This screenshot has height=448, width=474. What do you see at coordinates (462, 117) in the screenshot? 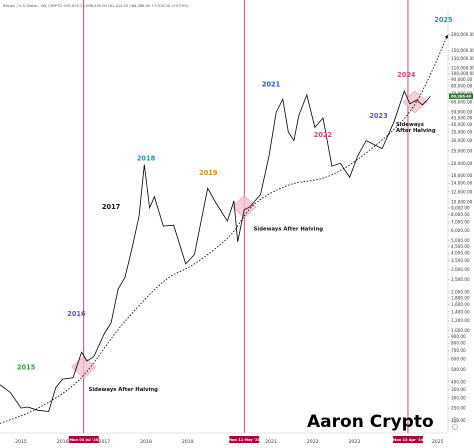
I see `y-tick-label: 45,000.00` at bounding box center [462, 117].